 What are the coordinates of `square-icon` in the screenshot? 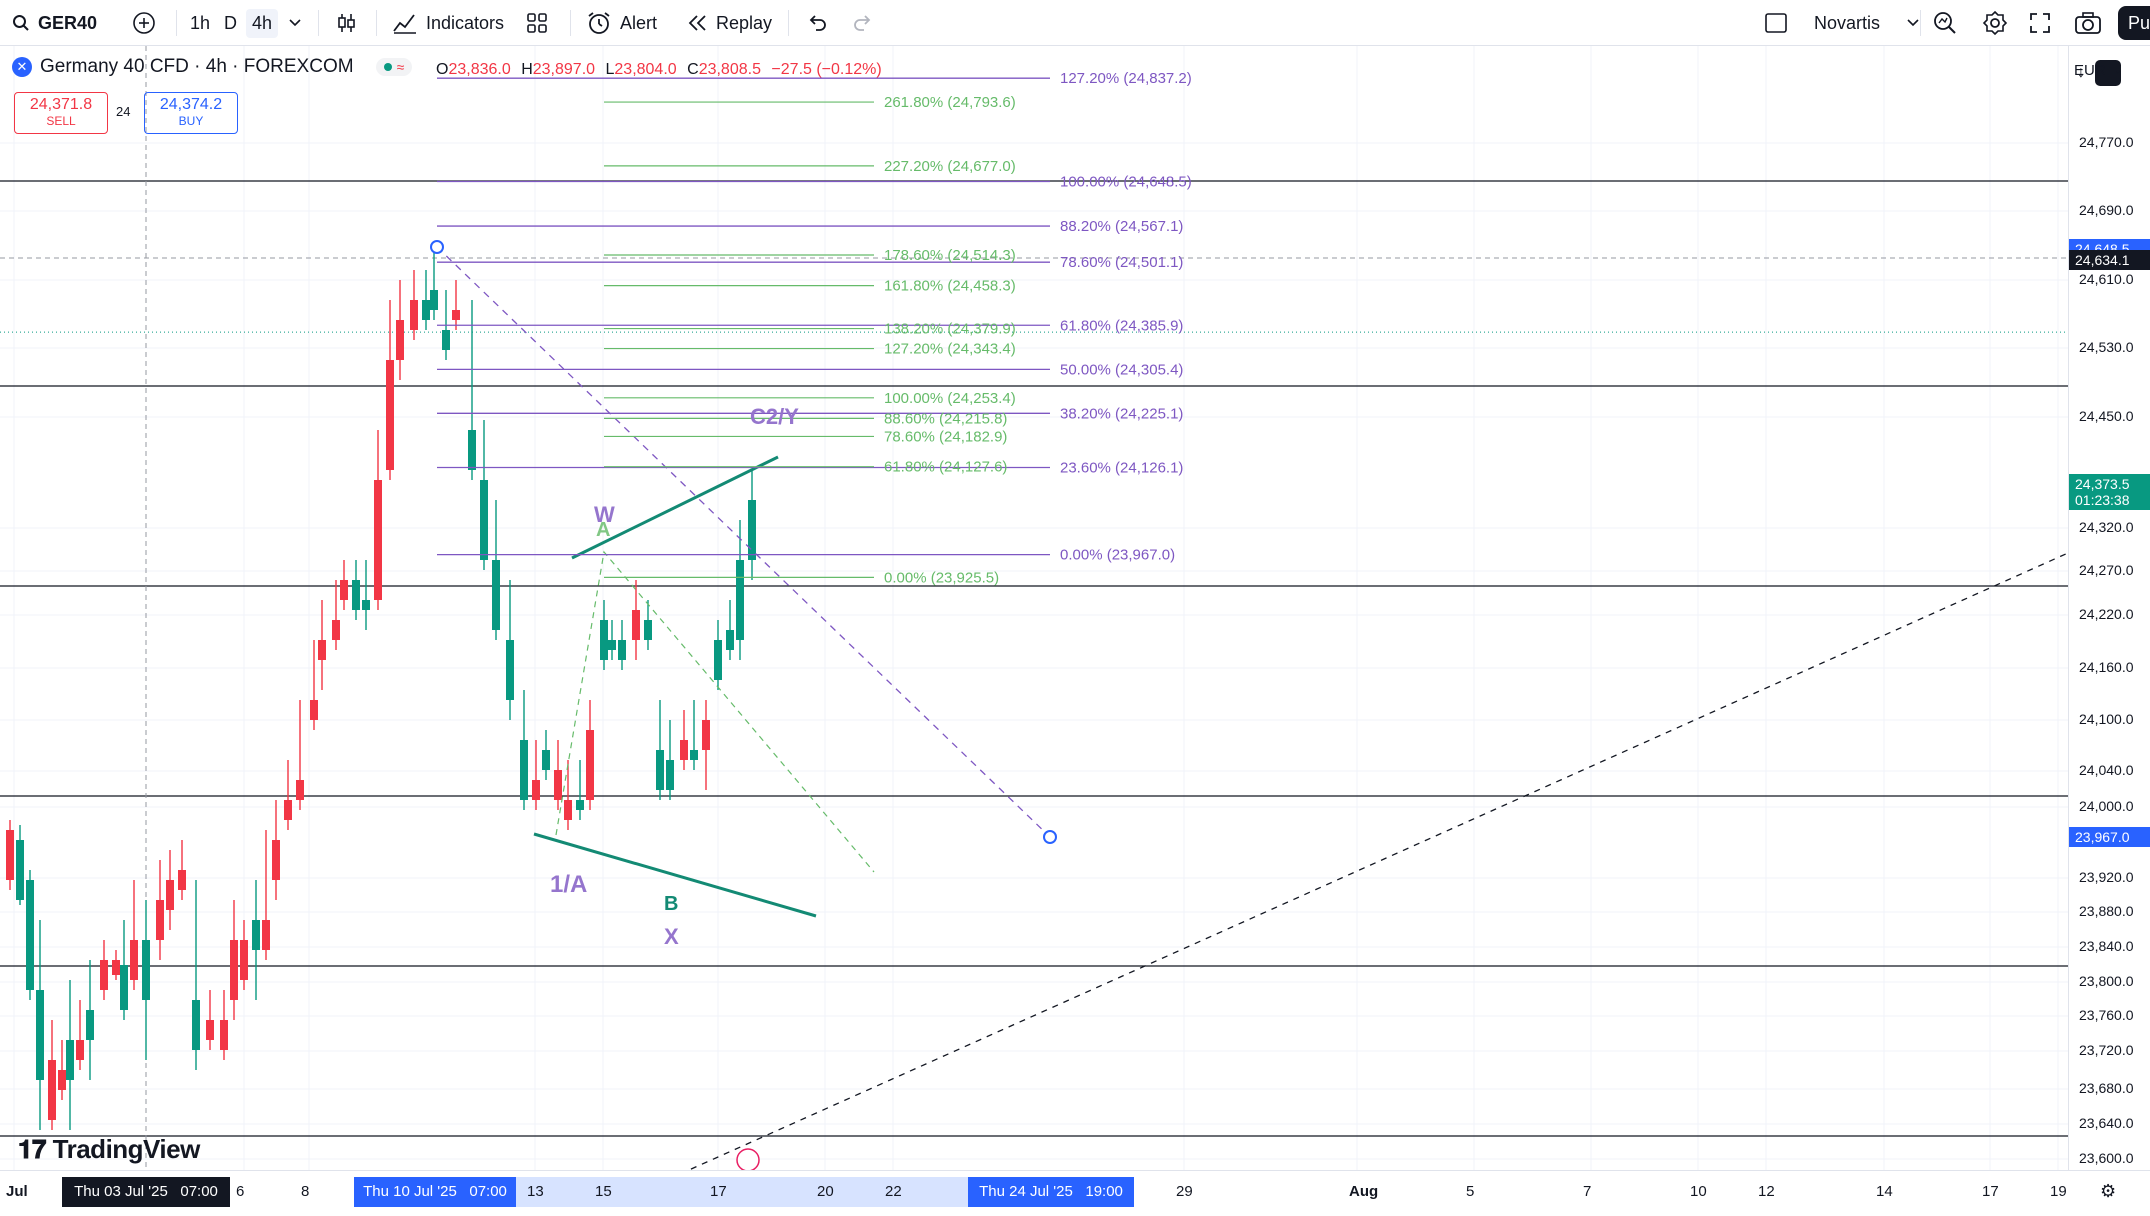 It's located at (1776, 23).